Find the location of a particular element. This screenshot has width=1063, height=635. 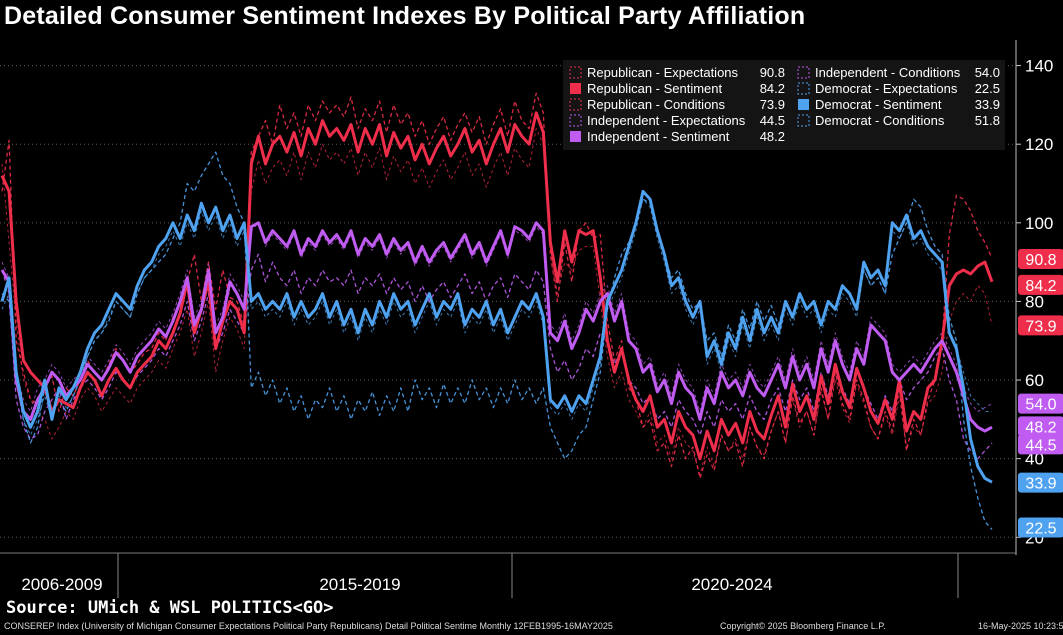

footer-timestamp: 16-May-2025 10:23:50 is located at coordinates (1020, 626).